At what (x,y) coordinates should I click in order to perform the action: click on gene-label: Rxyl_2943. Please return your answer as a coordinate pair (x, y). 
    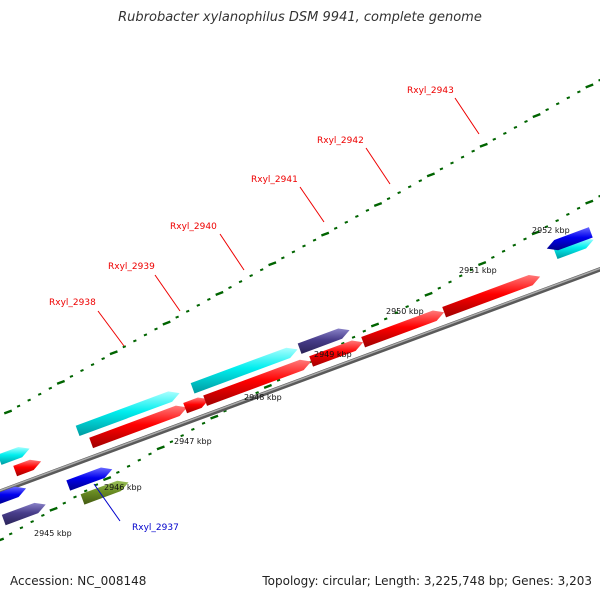
    Looking at the image, I should click on (430, 91).